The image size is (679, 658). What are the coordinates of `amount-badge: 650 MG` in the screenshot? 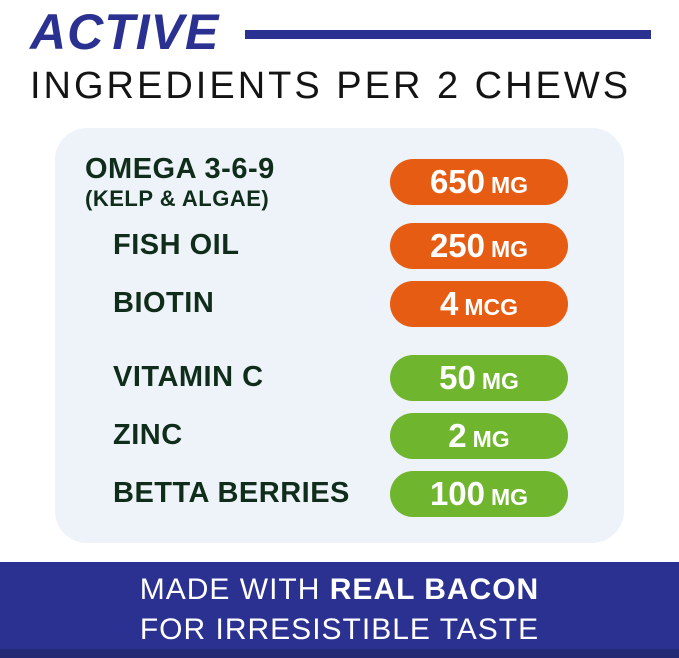 It's located at (479, 182).